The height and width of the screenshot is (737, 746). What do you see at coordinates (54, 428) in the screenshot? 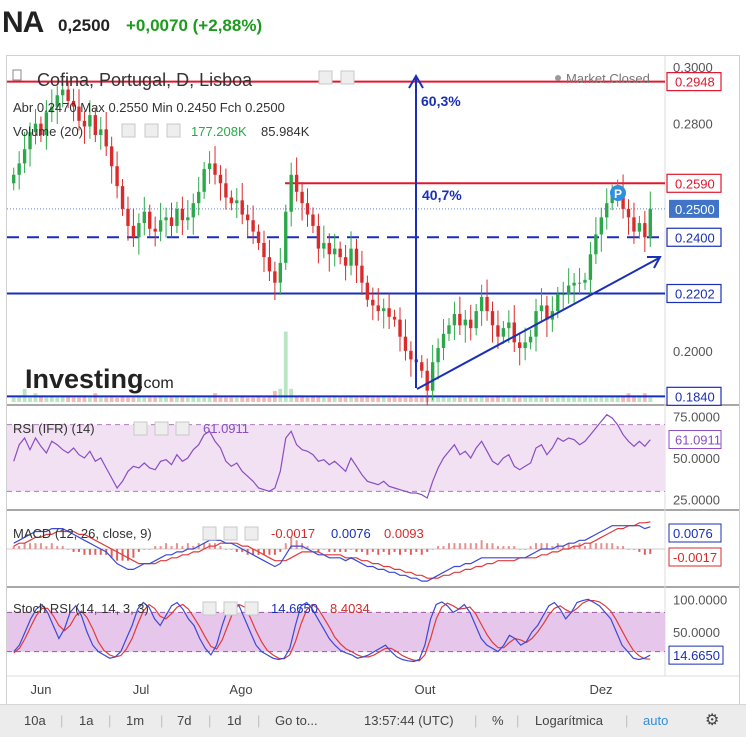
I see `rsi-legend-title: RSI (IFR) (14)` at bounding box center [54, 428].